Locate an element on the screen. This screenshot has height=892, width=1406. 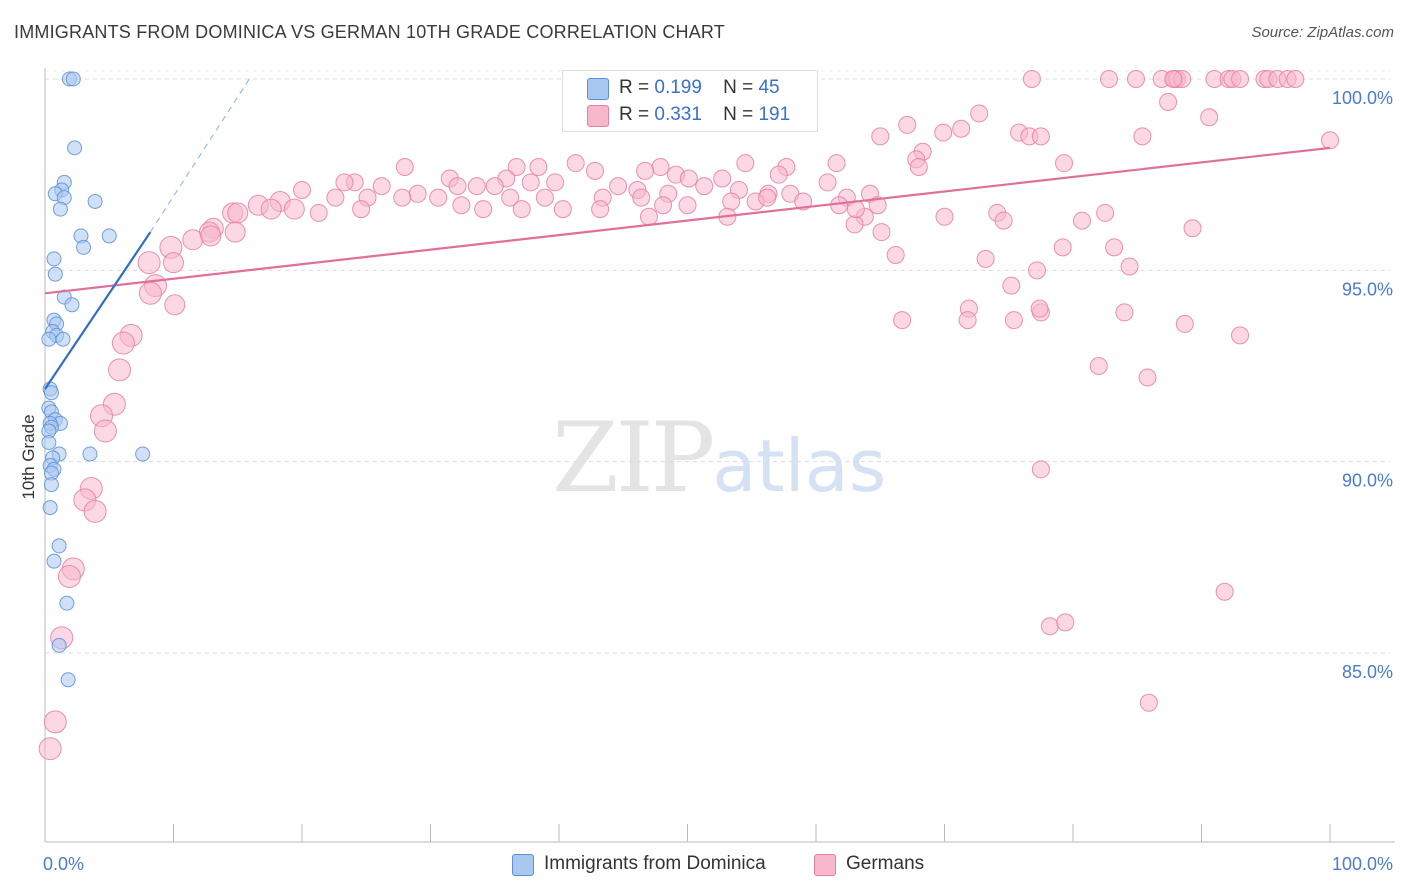
series-label-germans: Germans is located at coordinates (885, 863).